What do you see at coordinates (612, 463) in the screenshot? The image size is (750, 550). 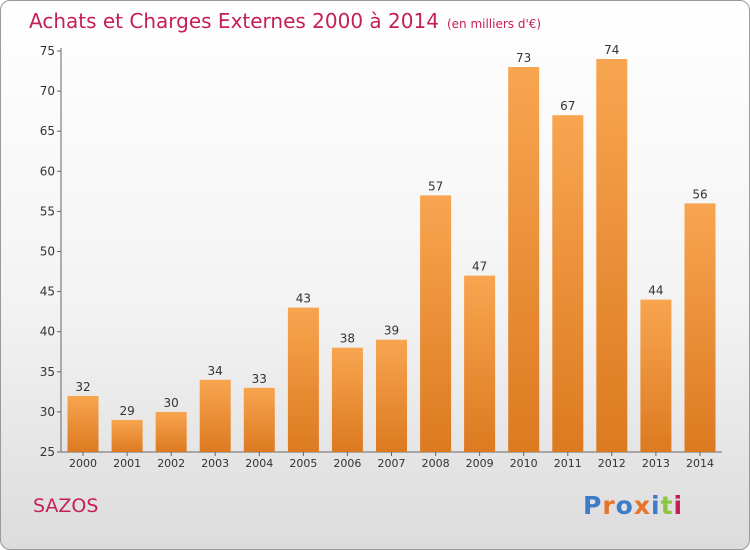 I see `x-tick-label-2012: 2012` at bounding box center [612, 463].